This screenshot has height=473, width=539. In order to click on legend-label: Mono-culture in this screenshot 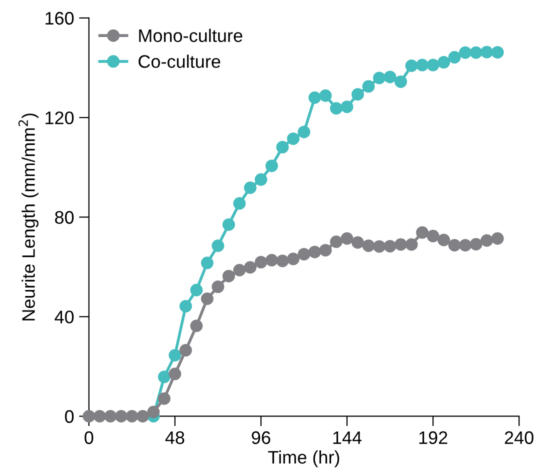, I will do `click(190, 35)`.